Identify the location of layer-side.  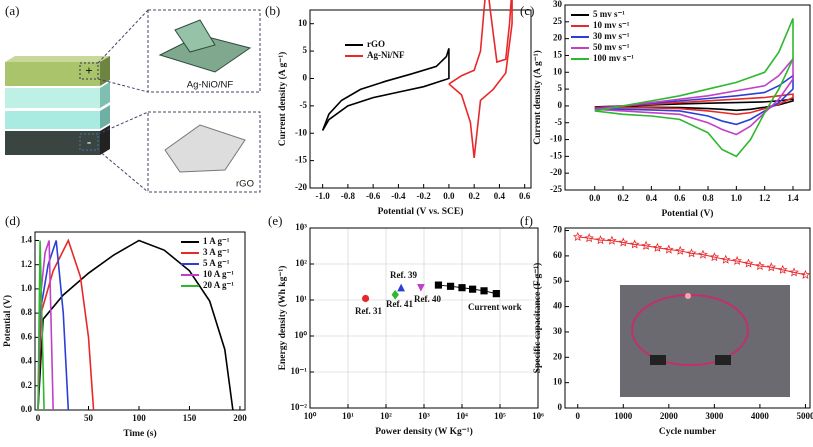
(105, 71).